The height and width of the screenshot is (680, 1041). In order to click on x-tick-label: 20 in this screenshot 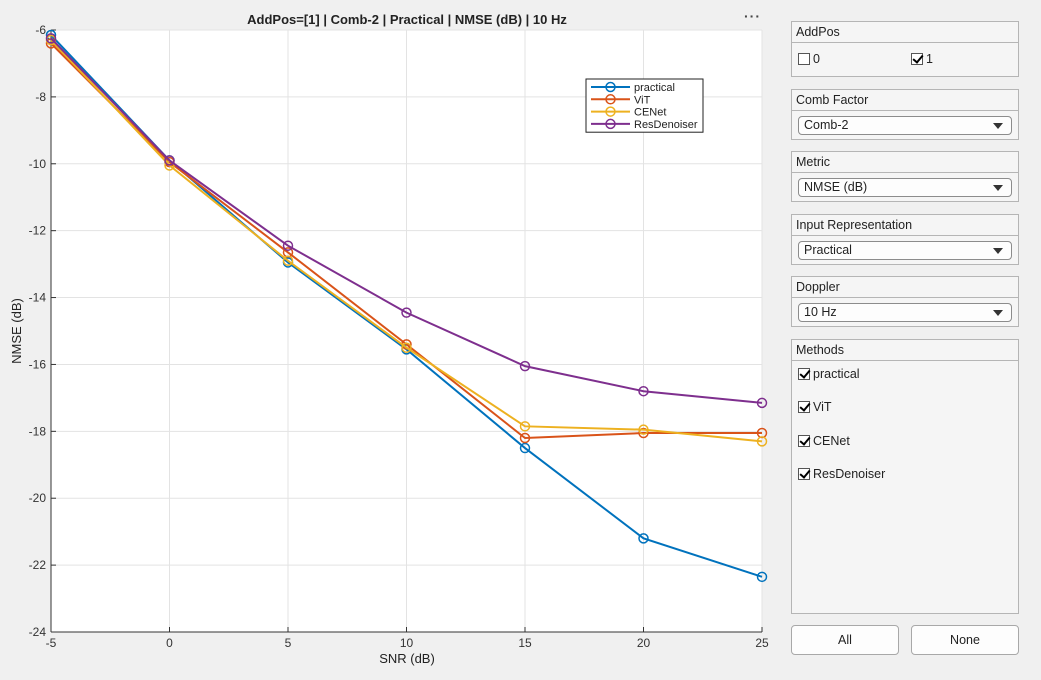, I will do `click(644, 643)`.